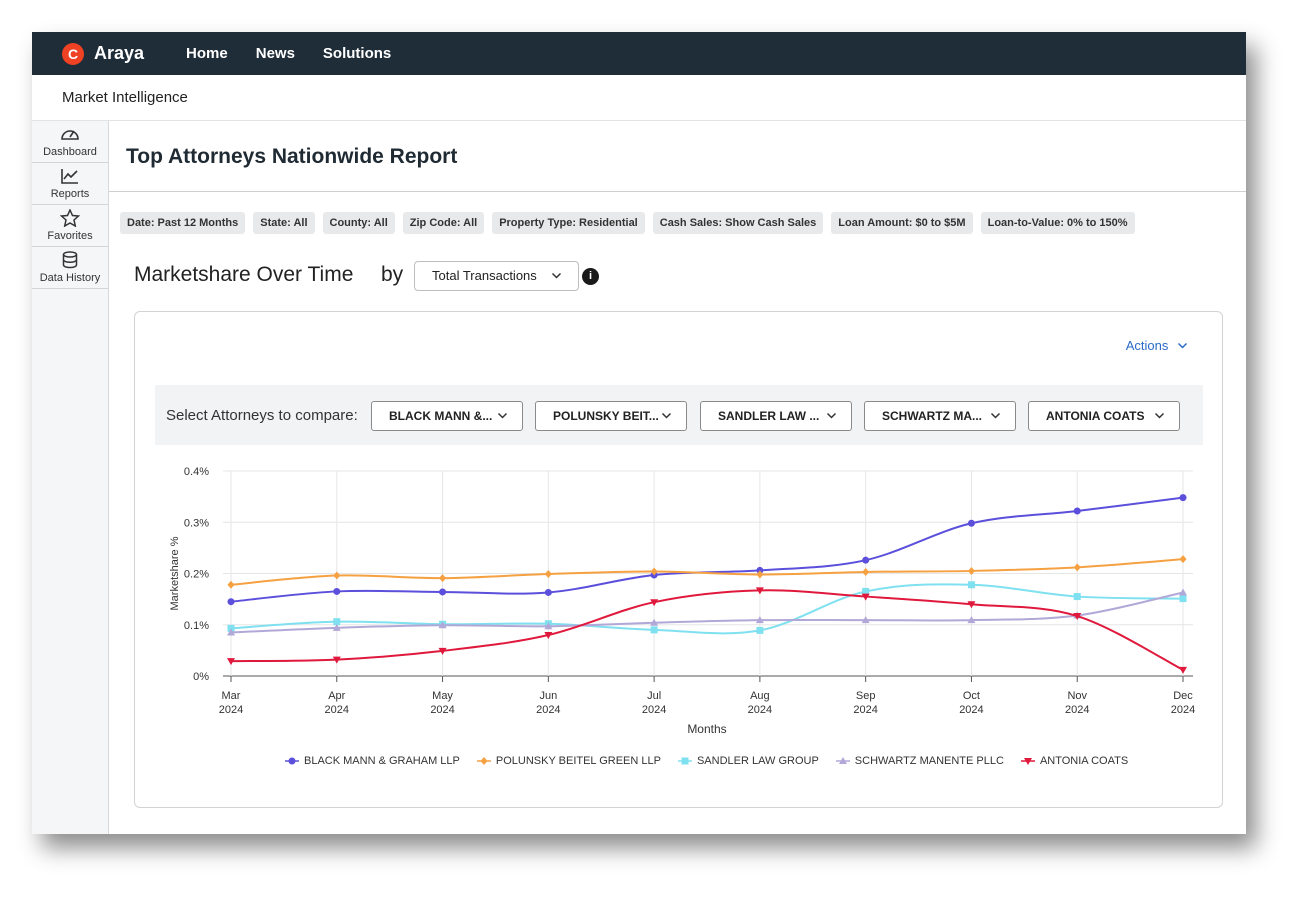 The image size is (1311, 899). What do you see at coordinates (70, 142) in the screenshot?
I see `sidebar-item-dashboard: Dashboard` at bounding box center [70, 142].